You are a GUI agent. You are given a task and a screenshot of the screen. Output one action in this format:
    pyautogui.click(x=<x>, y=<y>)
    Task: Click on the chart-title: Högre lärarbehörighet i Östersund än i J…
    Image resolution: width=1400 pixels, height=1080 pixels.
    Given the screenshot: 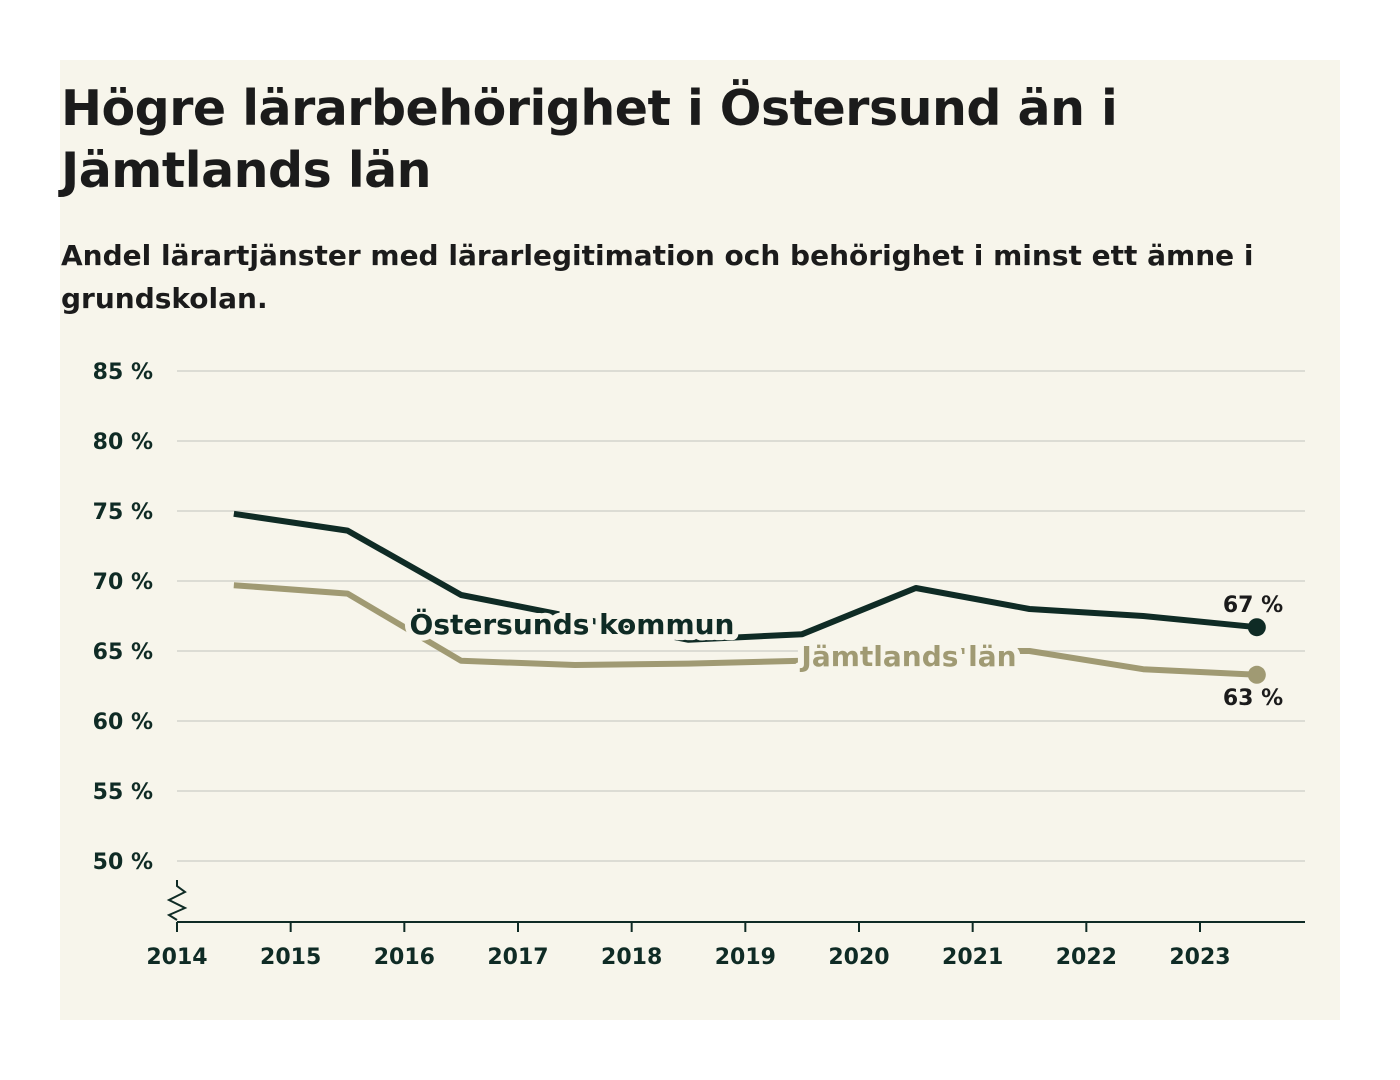 What is the action you would take?
    pyautogui.click(x=589, y=139)
    